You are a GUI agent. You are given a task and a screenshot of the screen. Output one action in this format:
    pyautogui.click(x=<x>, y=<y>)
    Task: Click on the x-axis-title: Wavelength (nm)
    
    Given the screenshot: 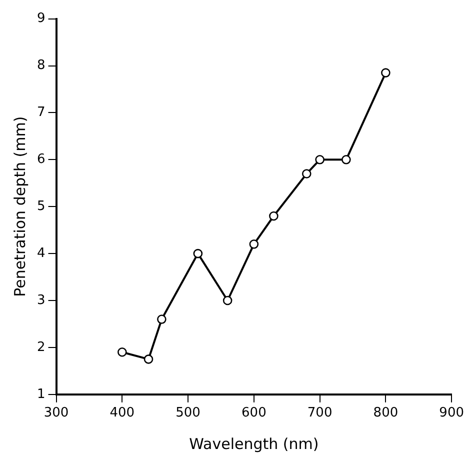 What is the action you would take?
    pyautogui.click(x=254, y=443)
    